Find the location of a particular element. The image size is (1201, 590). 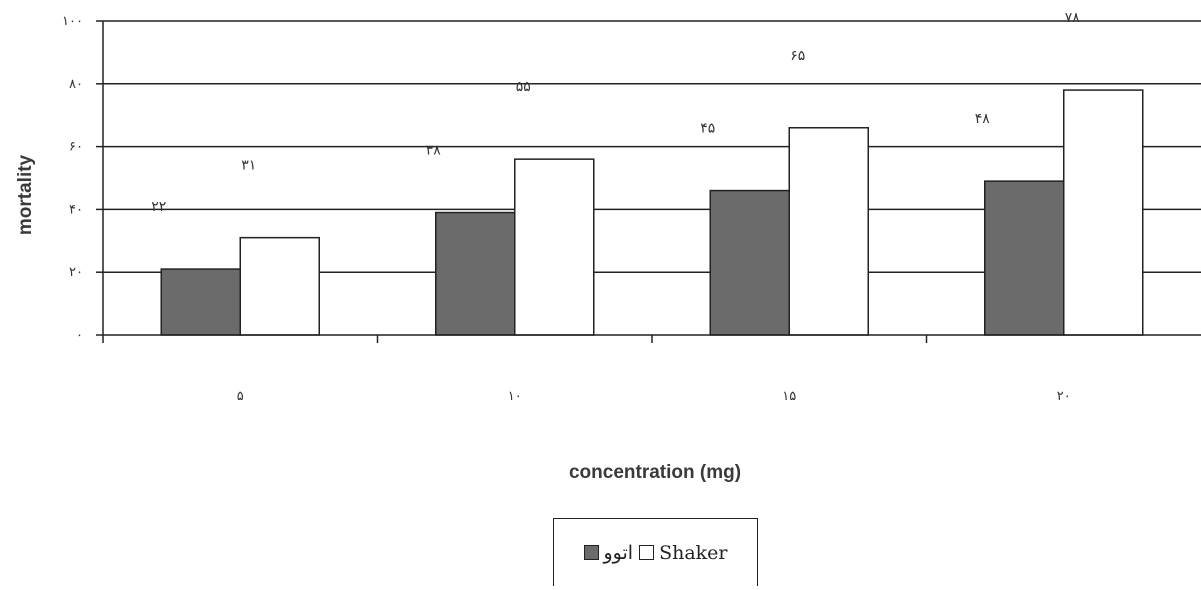

y-tick-label: ۸۰ is located at coordinates (76, 84).